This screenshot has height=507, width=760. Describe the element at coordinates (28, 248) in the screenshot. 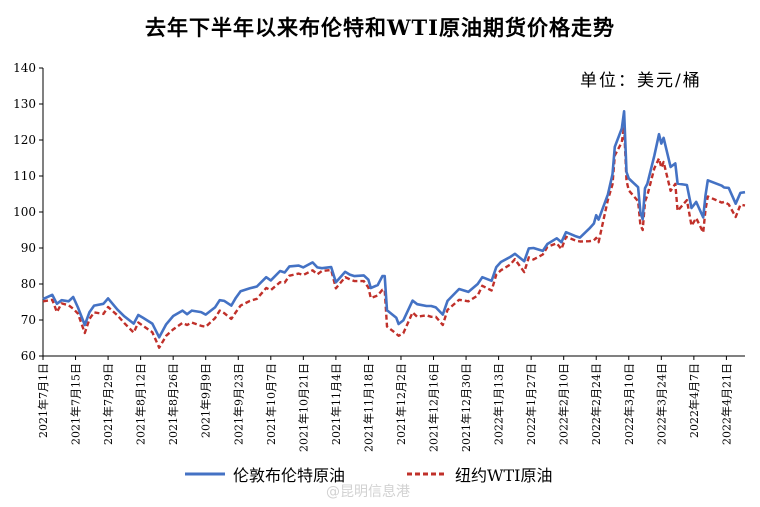

I see `y-tick-label: 90` at that location.